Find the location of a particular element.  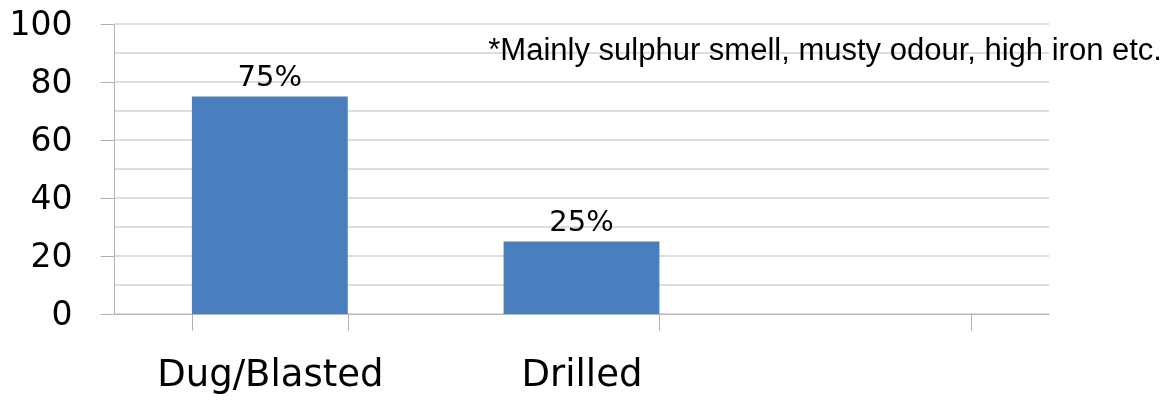

y-tick-label: 100 is located at coordinates (41, 23).